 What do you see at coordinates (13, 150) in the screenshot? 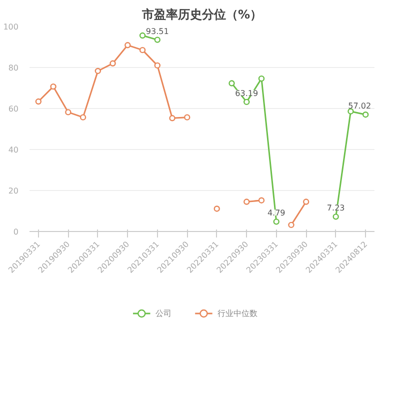
I see `y-tick-label: 40` at bounding box center [13, 150].